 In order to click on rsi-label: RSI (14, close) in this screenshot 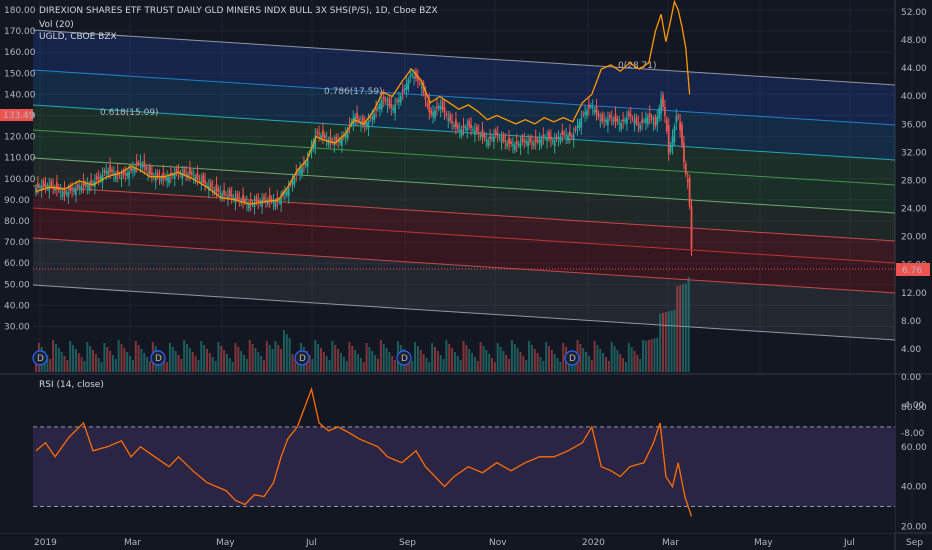, I will do `click(71, 385)`.